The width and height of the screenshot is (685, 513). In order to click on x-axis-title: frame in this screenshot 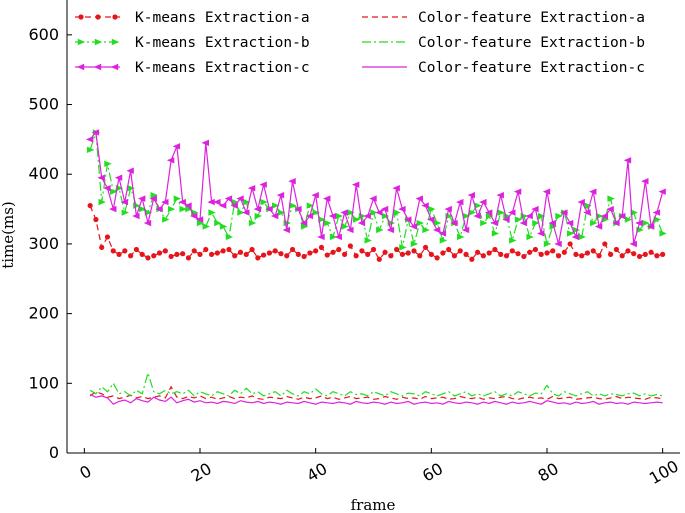, I will do `click(373, 504)`.